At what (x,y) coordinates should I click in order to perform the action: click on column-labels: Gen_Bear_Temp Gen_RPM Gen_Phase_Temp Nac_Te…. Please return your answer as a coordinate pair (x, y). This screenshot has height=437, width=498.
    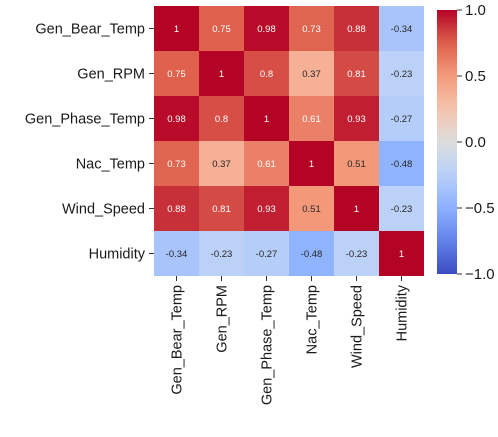
    Looking at the image, I should click on (290, 340).